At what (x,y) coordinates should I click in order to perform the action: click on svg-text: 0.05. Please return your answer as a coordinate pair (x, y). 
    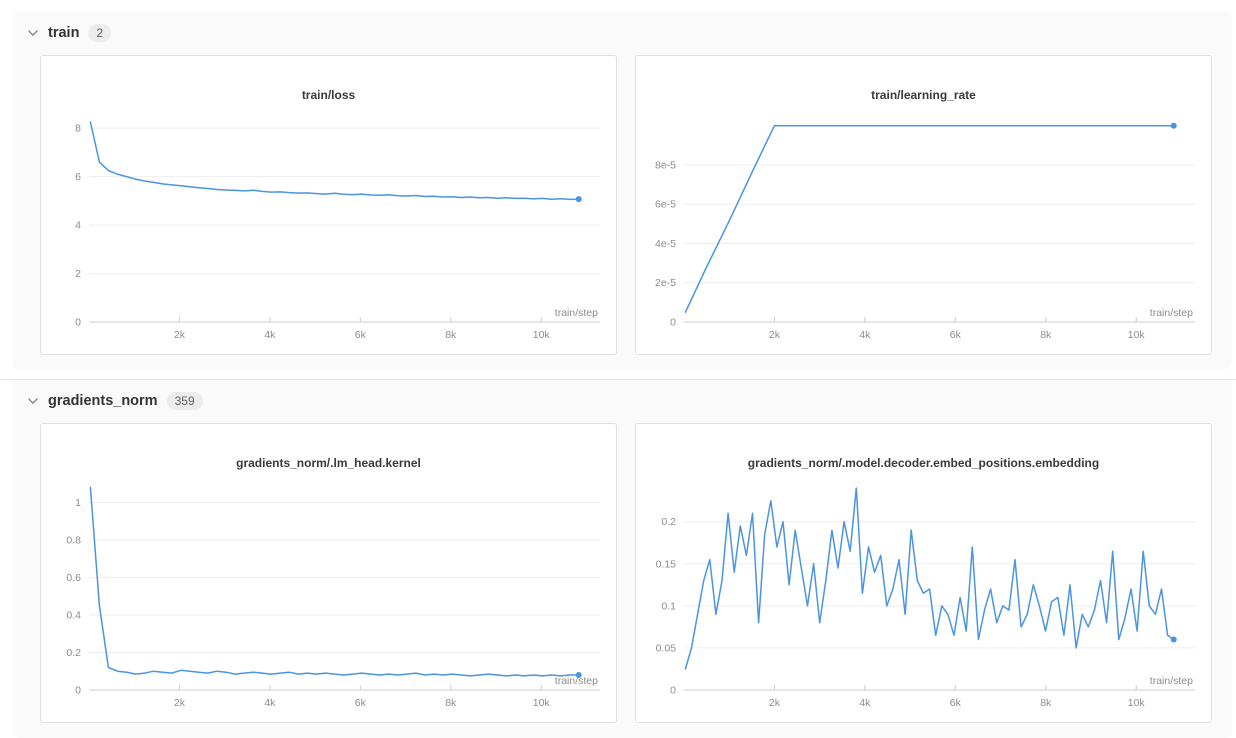
    Looking at the image, I should click on (666, 648).